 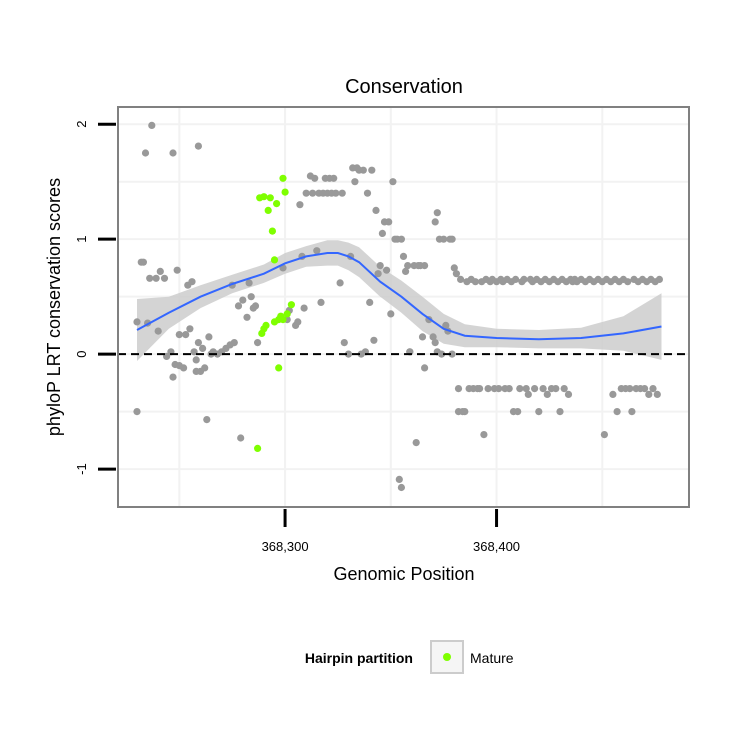 I want to click on legend-key-box, so click(x=447, y=657).